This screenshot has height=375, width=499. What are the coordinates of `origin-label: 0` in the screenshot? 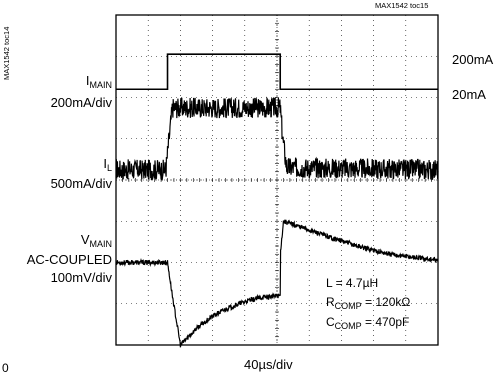 It's located at (5, 368).